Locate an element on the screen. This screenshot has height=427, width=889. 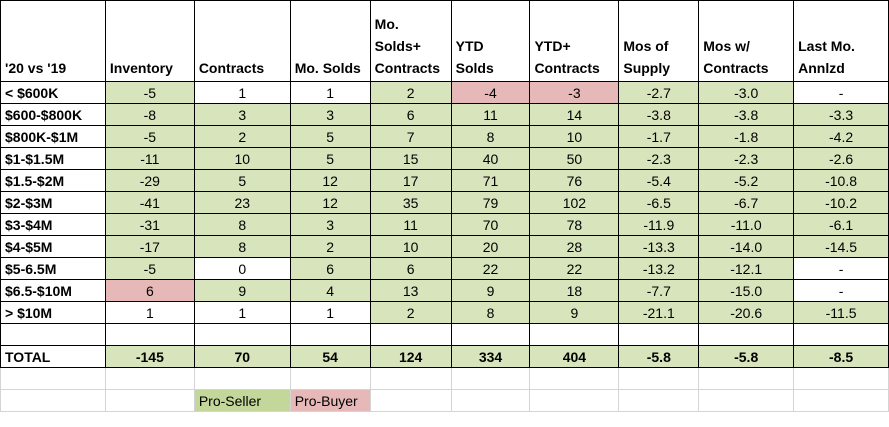
table-cell: -6.1 is located at coordinates (841, 224).